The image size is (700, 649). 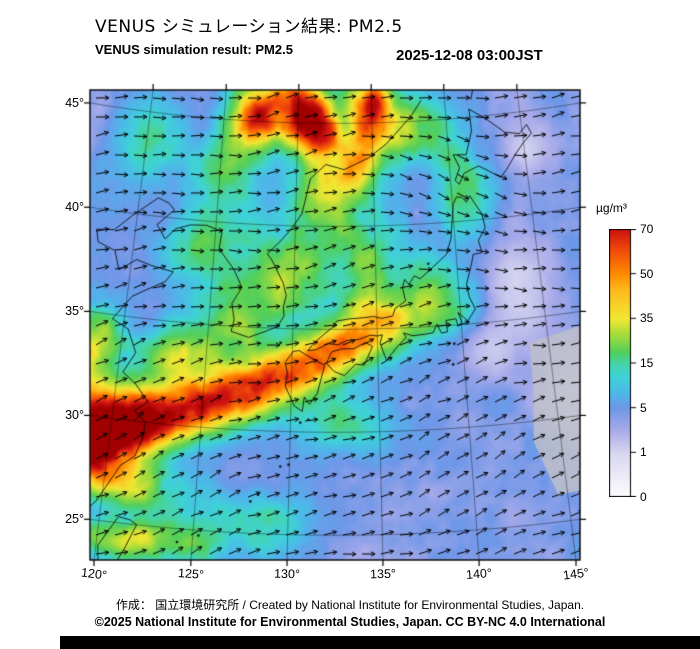 What do you see at coordinates (74, 102) in the screenshot?
I see `lat-tick-label: 45°` at bounding box center [74, 102].